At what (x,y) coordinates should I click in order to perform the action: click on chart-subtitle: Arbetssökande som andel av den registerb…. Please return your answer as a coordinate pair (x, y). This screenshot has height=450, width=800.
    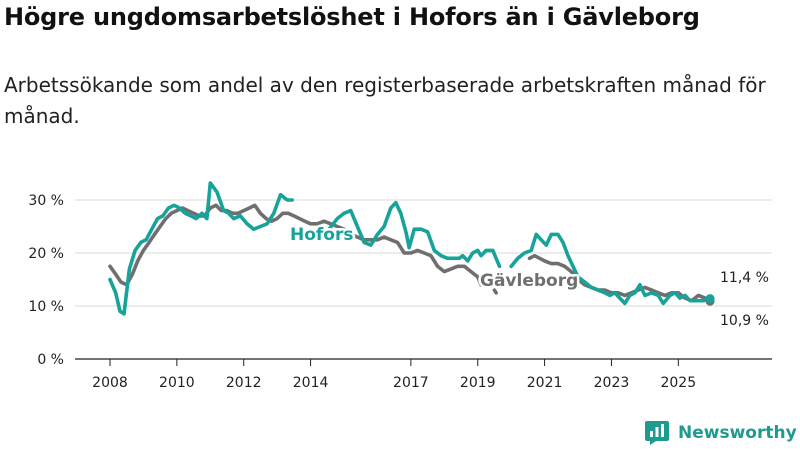
    Looking at the image, I should click on (385, 100).